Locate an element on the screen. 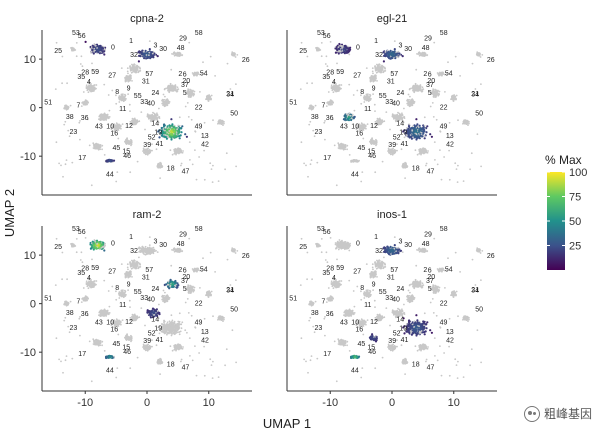  points-group is located at coordinates (391, 113).